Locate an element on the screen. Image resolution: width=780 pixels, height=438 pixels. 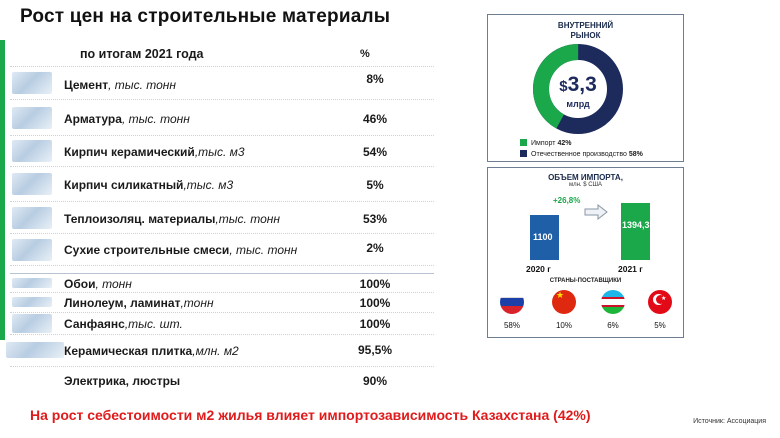
legend-domestic: Отечественное производство 58% is located at coordinates (581, 154).